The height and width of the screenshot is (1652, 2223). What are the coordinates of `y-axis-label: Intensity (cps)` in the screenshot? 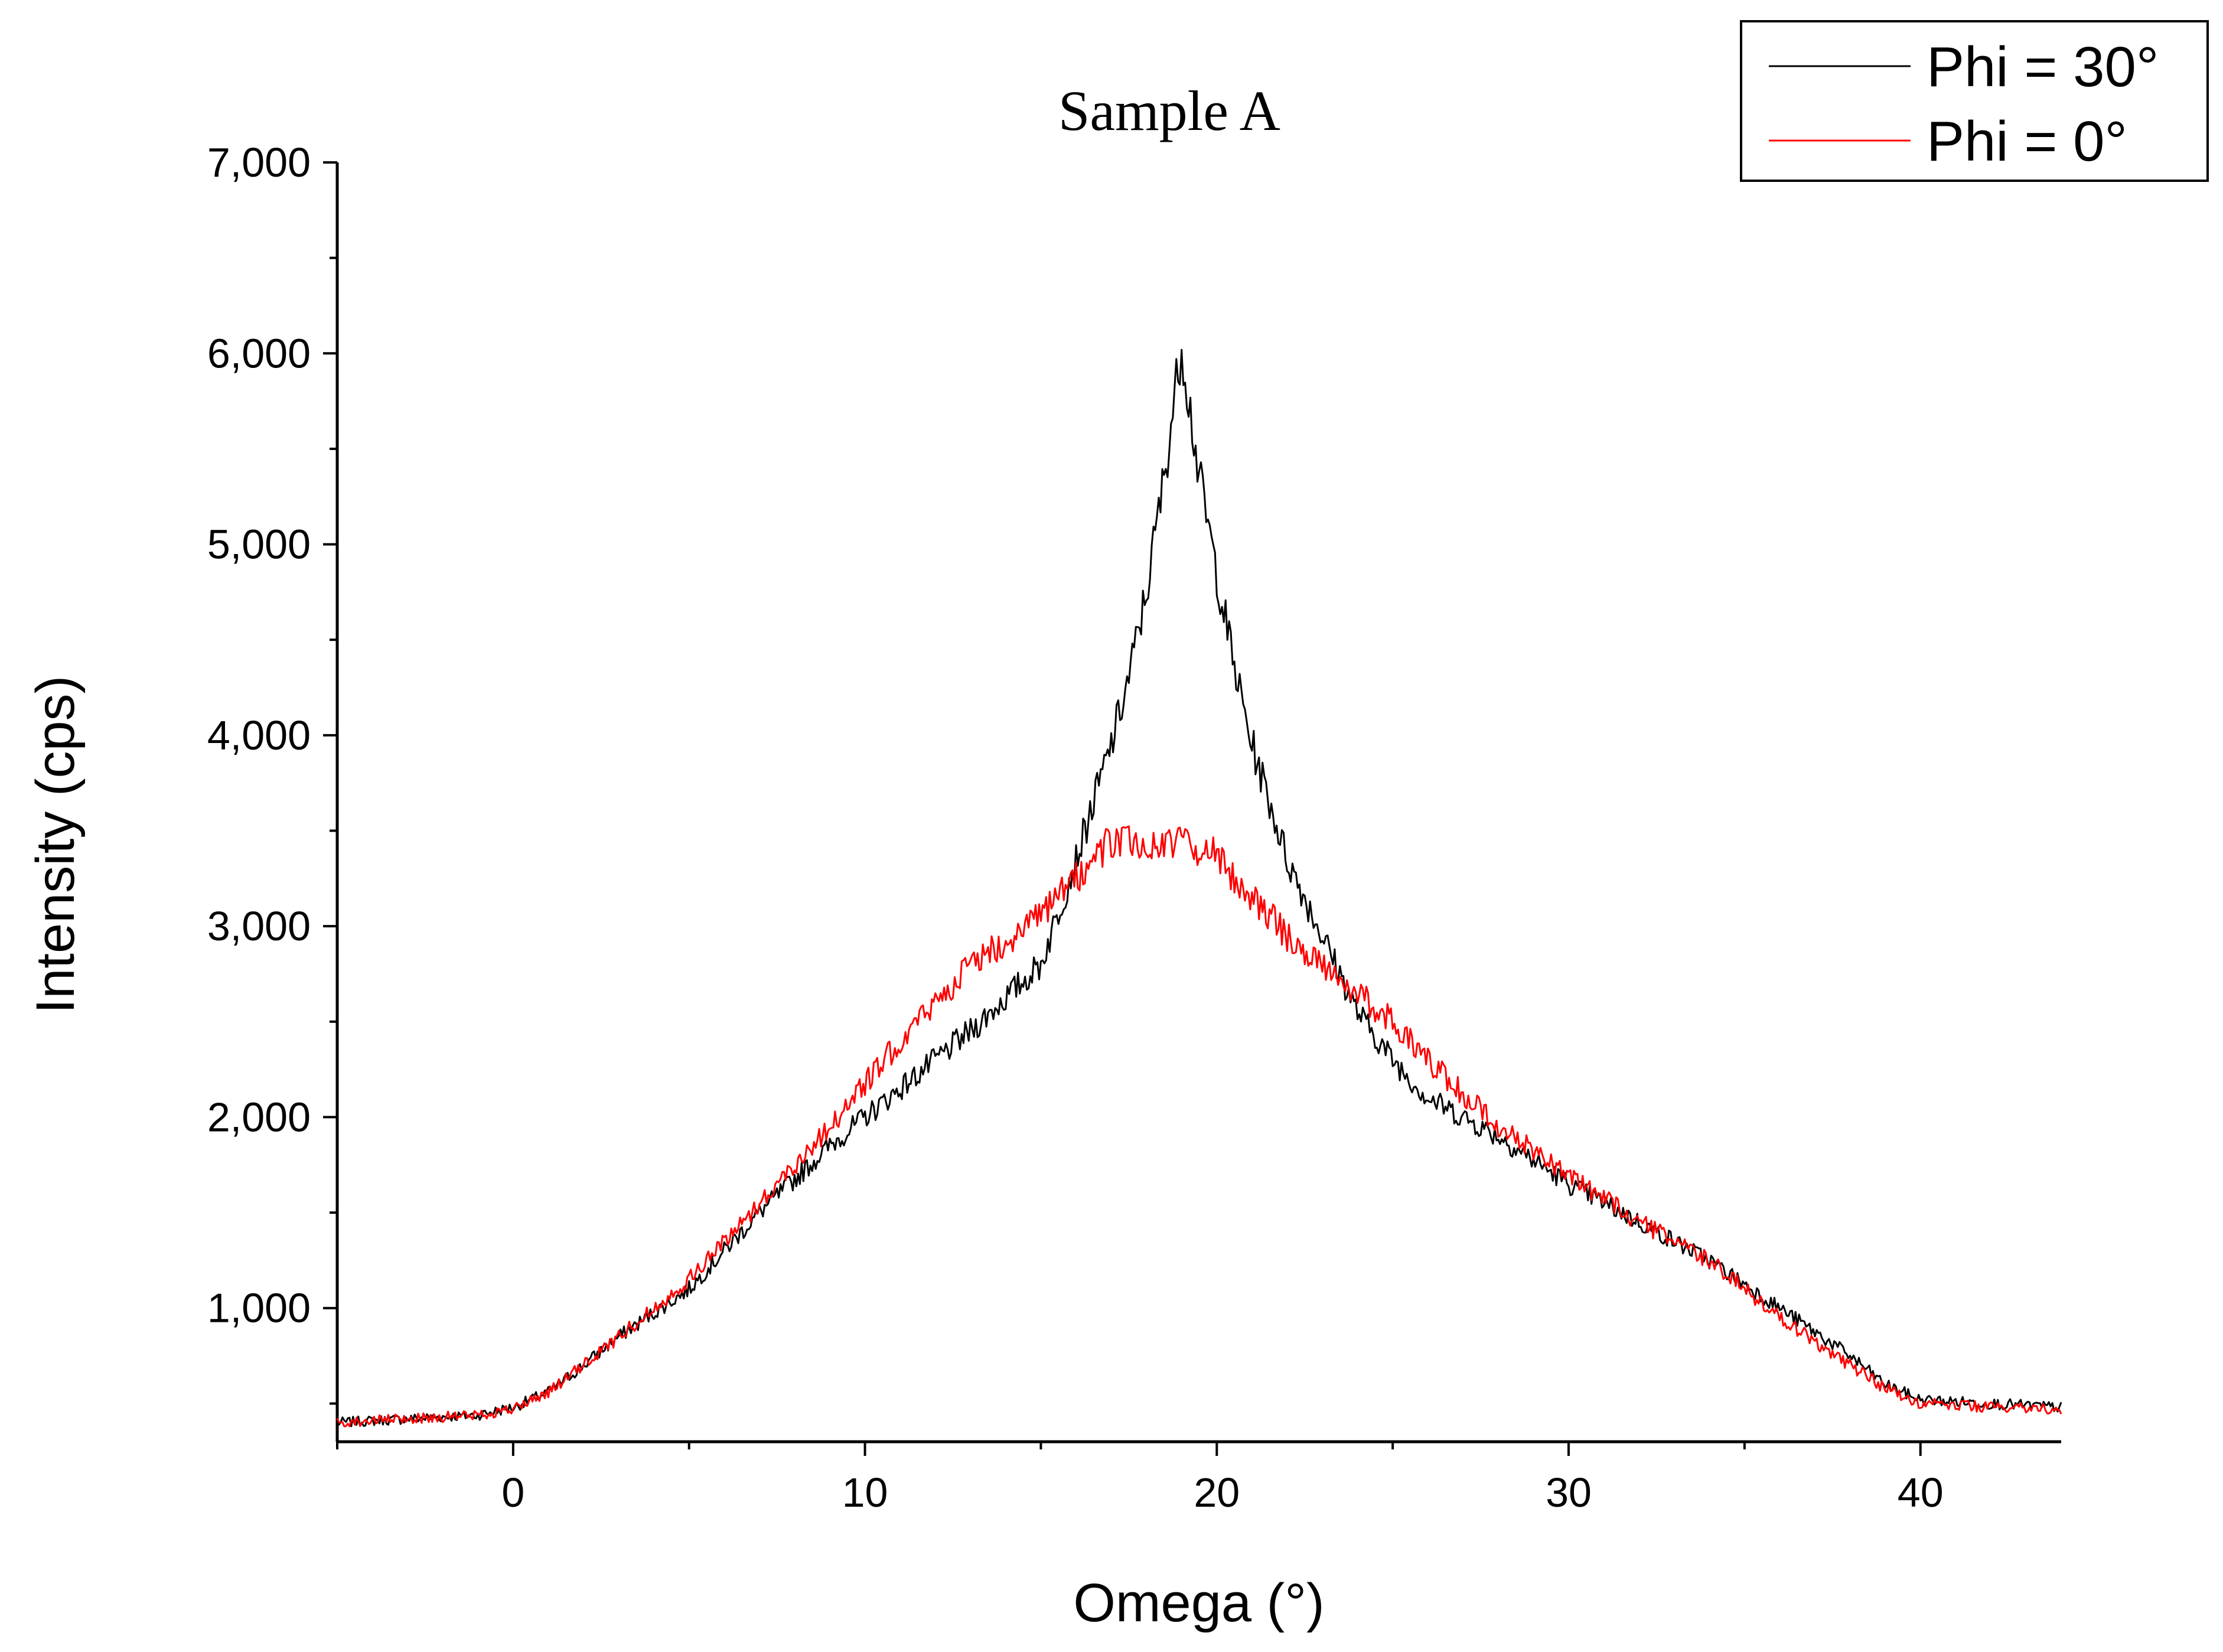 It's located at (55, 845).